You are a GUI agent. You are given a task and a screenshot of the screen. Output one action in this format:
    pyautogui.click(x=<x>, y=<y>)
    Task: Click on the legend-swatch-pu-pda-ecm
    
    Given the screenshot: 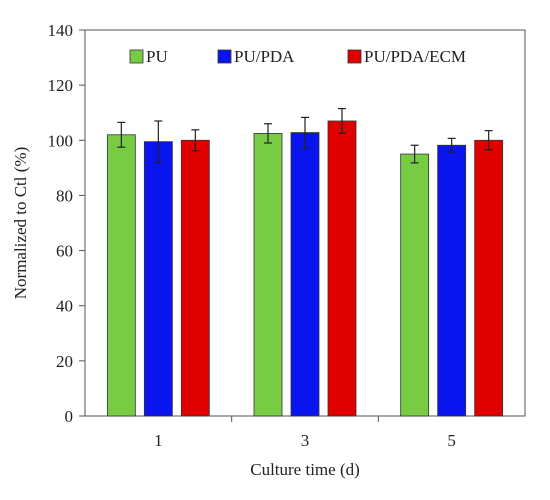 What is the action you would take?
    pyautogui.click(x=354, y=56)
    